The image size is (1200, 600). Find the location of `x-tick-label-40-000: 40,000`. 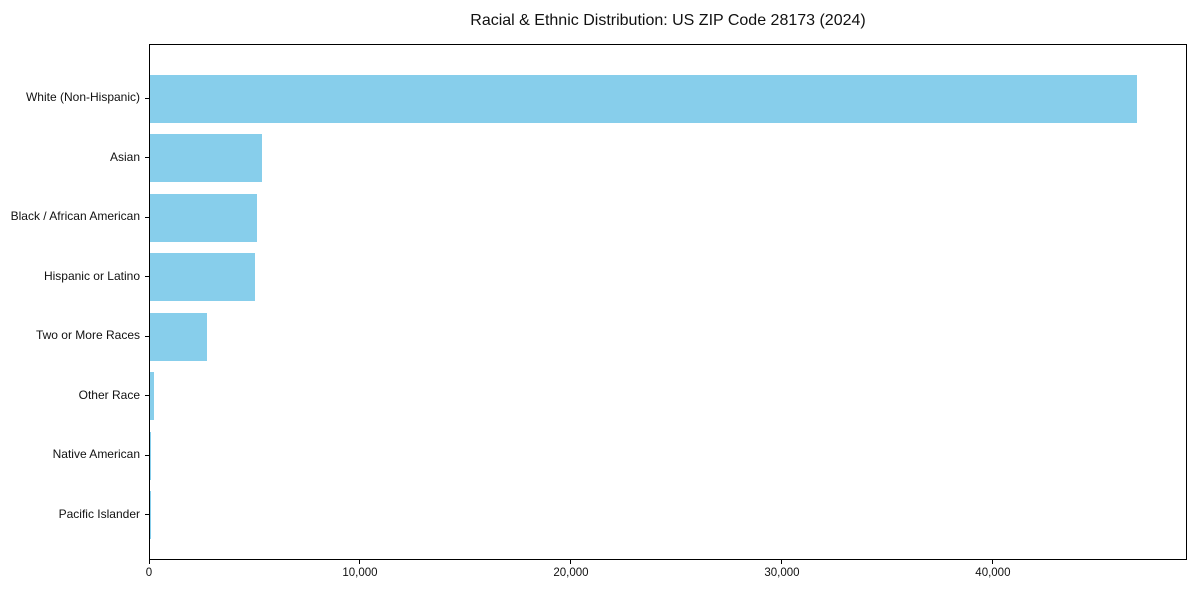

x-tick-label-40-000: 40,000 is located at coordinates (993, 573).